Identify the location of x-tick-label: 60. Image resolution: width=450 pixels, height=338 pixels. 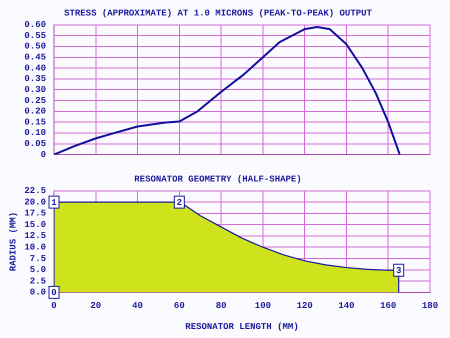
(179, 306).